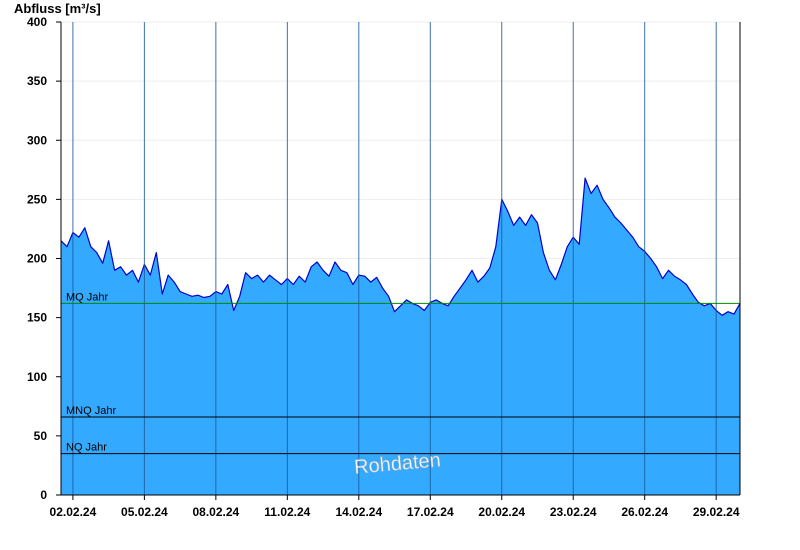 This screenshot has width=800, height=550. What do you see at coordinates (716, 512) in the screenshot?
I see `x-tick-label: 29.02.24` at bounding box center [716, 512].